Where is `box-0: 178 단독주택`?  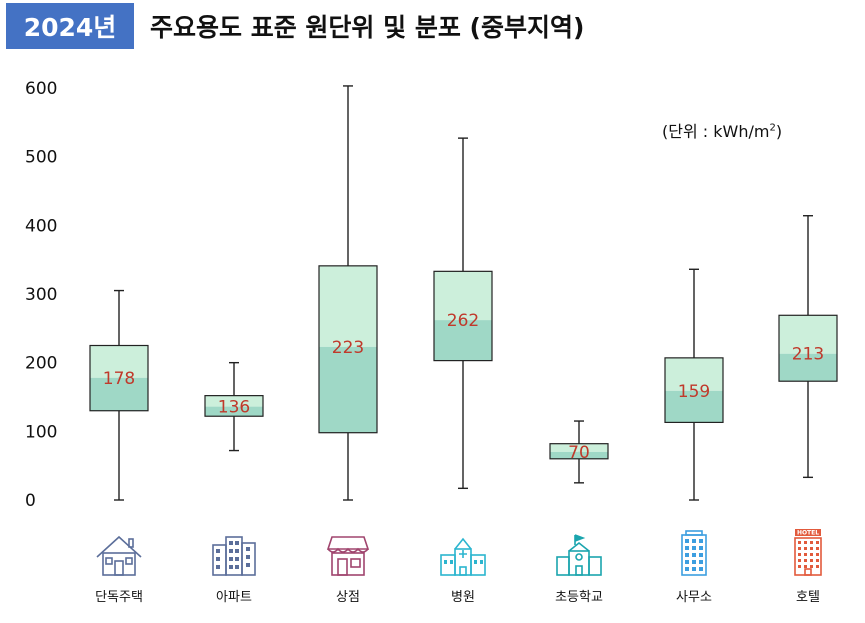
box-0: 178 단독주택 is located at coordinates (119, 447).